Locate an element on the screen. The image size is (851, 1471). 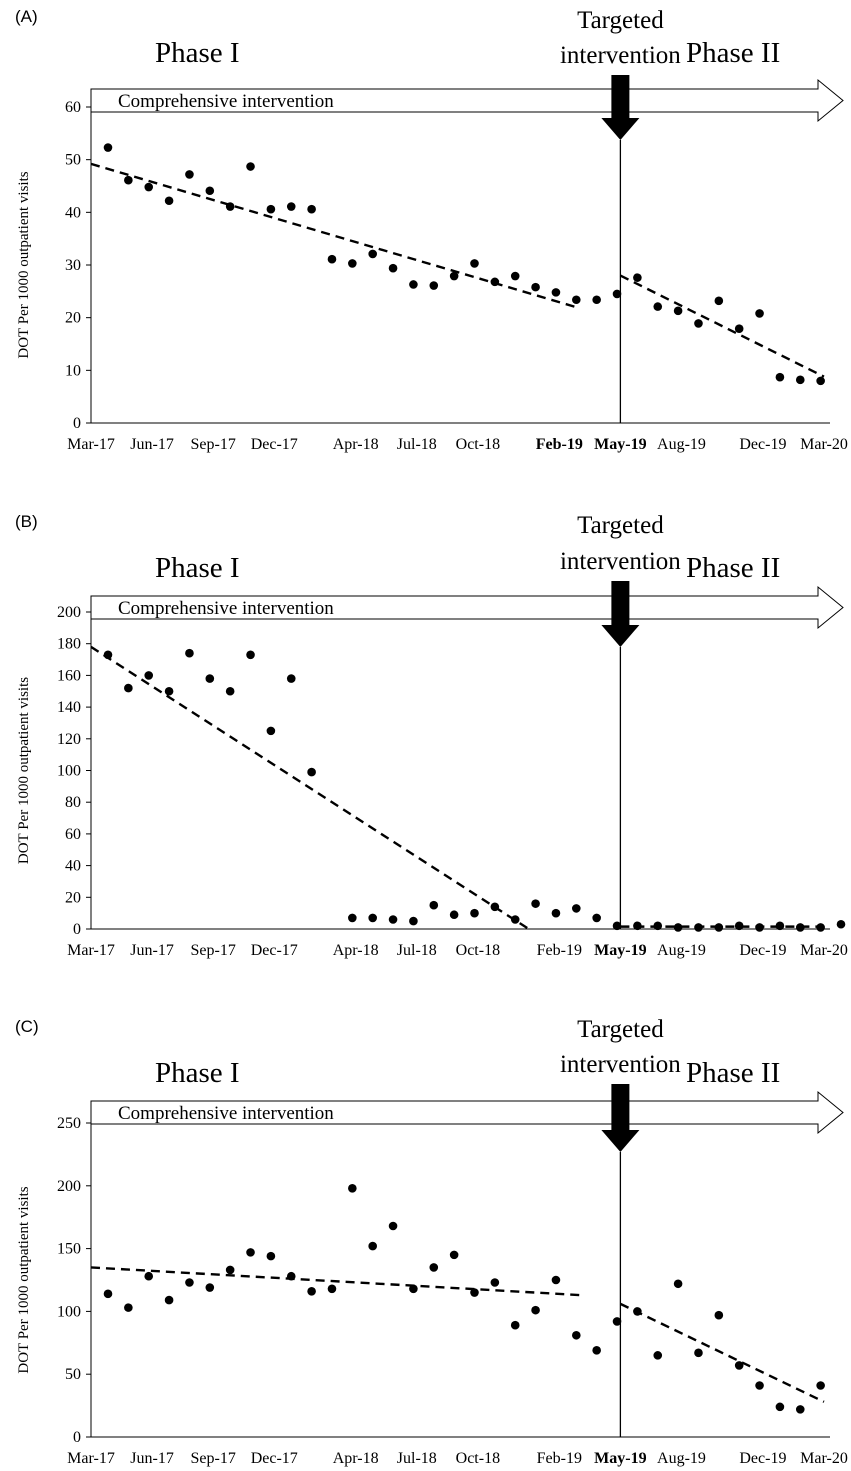
x-tick-label: Dec-19 is located at coordinates (762, 950).